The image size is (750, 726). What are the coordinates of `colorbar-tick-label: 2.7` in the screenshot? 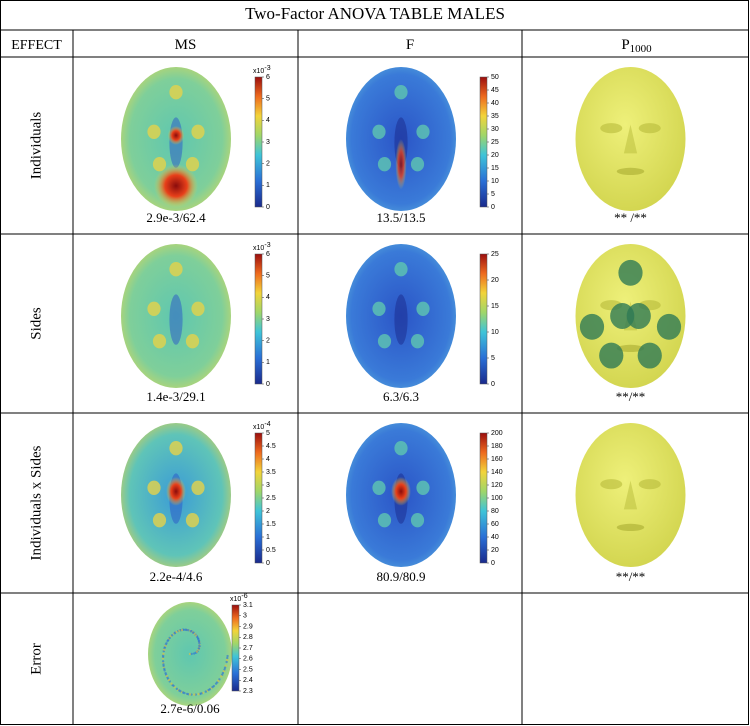 It's located at (248, 648).